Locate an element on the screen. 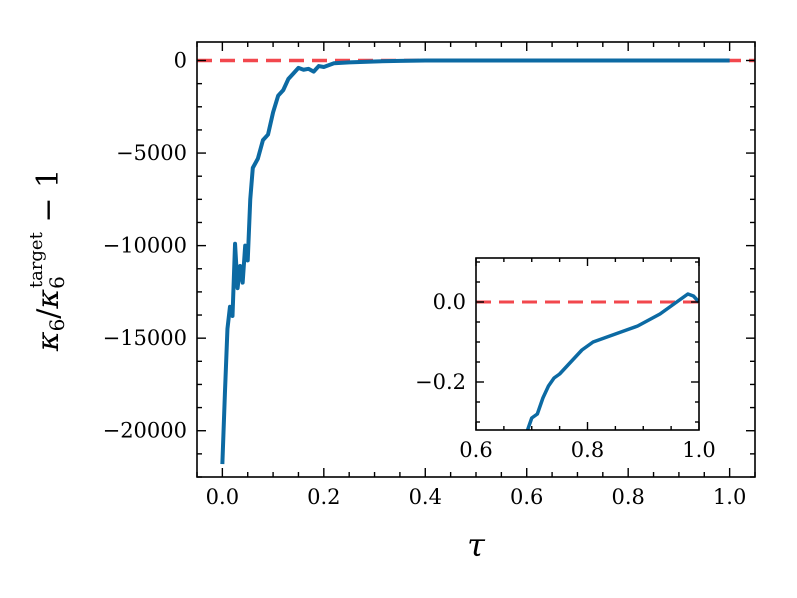 This screenshot has height=598, width=797. inset-panel: 0.6 0.8 1.0 0.0 −0.2 is located at coordinates (565, 359).